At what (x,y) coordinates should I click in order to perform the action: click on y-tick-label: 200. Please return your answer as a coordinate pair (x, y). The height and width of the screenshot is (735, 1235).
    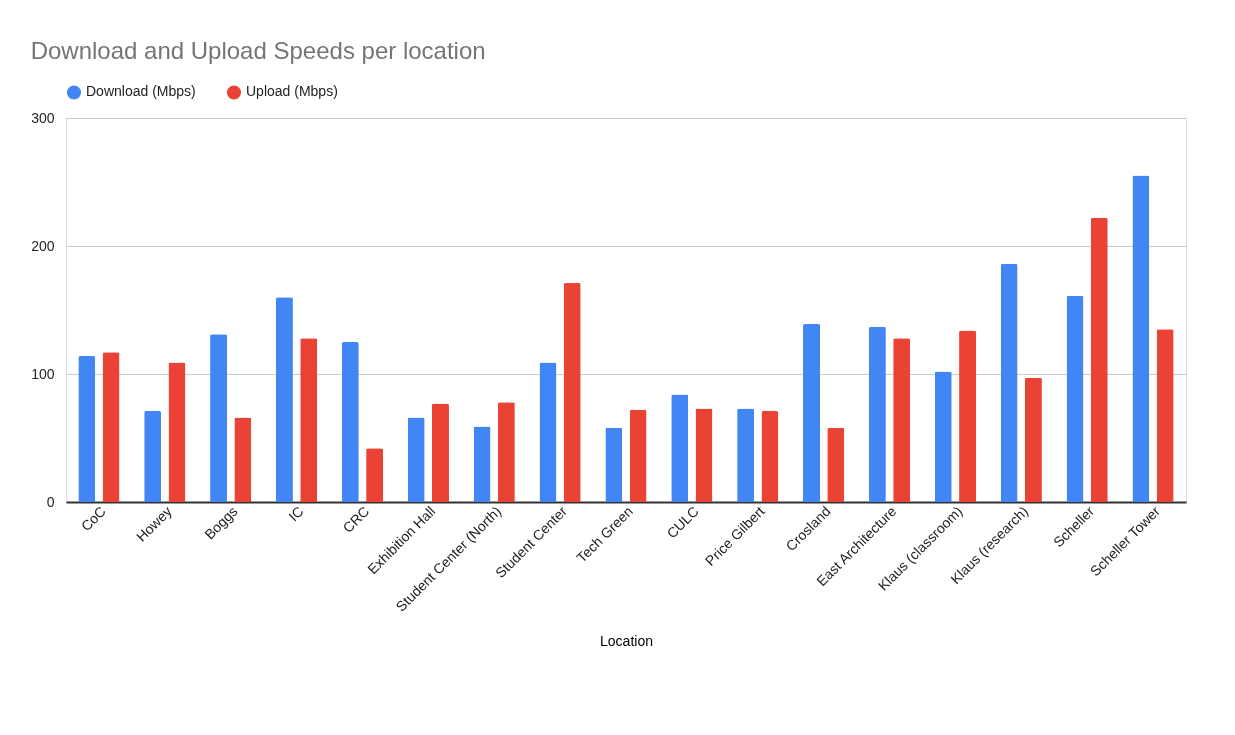
    Looking at the image, I should click on (43, 245).